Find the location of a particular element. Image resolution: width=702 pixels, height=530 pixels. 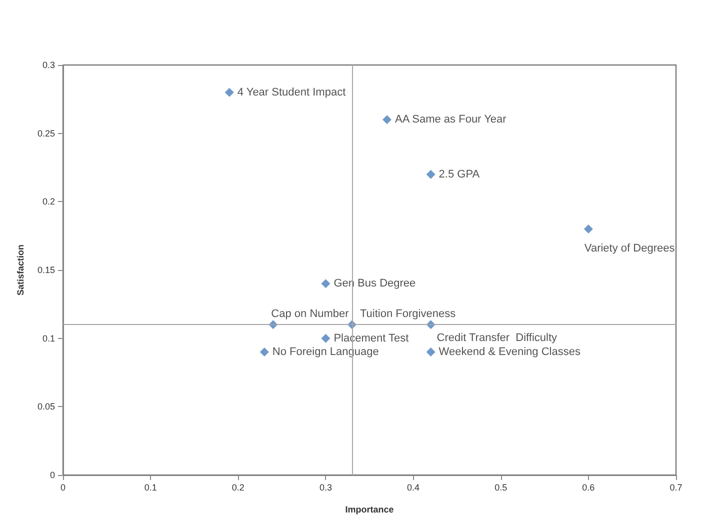

annotation: 4 Year Student Impact is located at coordinates (291, 92).